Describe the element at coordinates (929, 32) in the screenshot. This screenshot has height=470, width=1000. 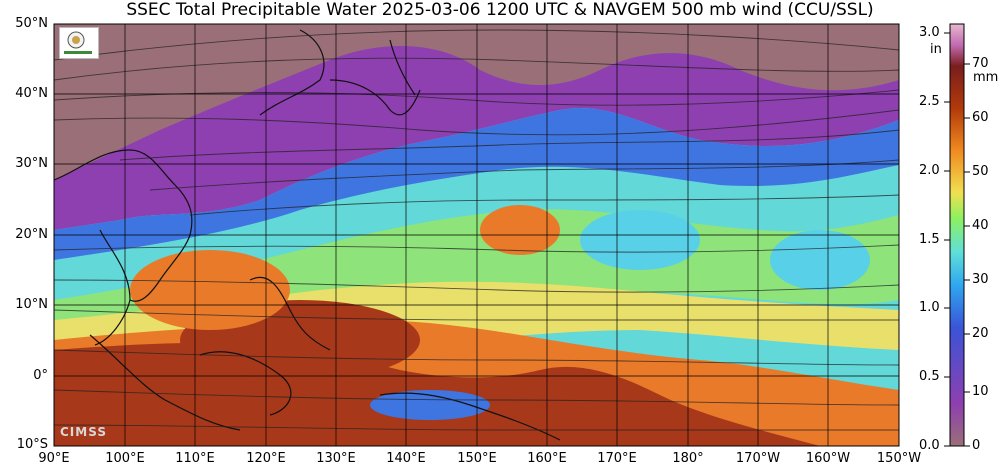
I see `colorbar-inch-tick: 3.0` at that location.